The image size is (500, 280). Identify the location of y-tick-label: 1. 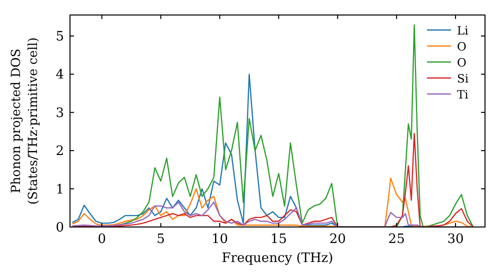
(60, 190).